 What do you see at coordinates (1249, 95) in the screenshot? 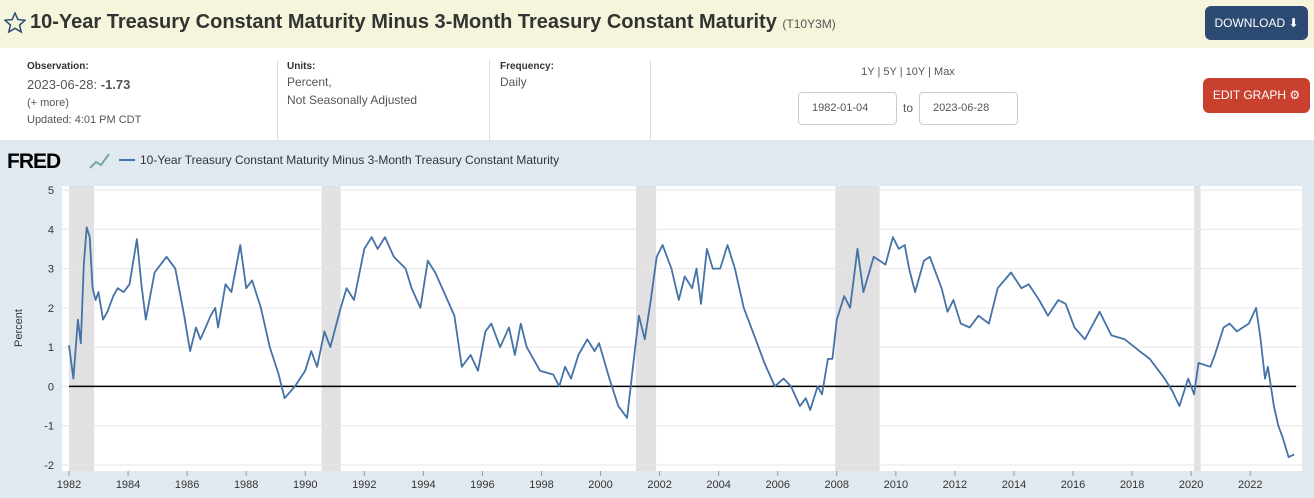
I see `edit-label: EDIT GRAPH` at bounding box center [1249, 95].